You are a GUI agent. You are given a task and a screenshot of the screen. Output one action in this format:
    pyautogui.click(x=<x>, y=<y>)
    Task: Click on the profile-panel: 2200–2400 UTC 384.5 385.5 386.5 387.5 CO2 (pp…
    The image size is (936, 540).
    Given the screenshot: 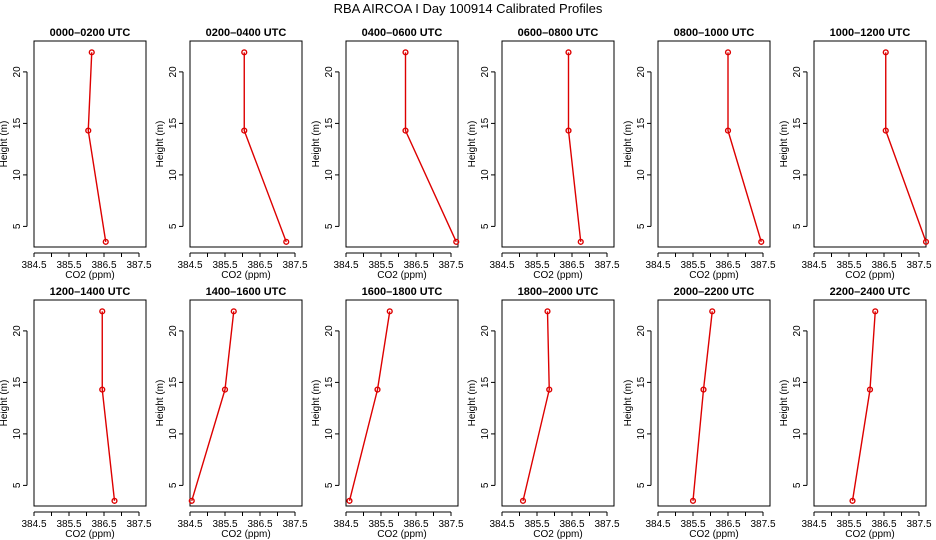 What is the action you would take?
    pyautogui.click(x=855, y=413)
    